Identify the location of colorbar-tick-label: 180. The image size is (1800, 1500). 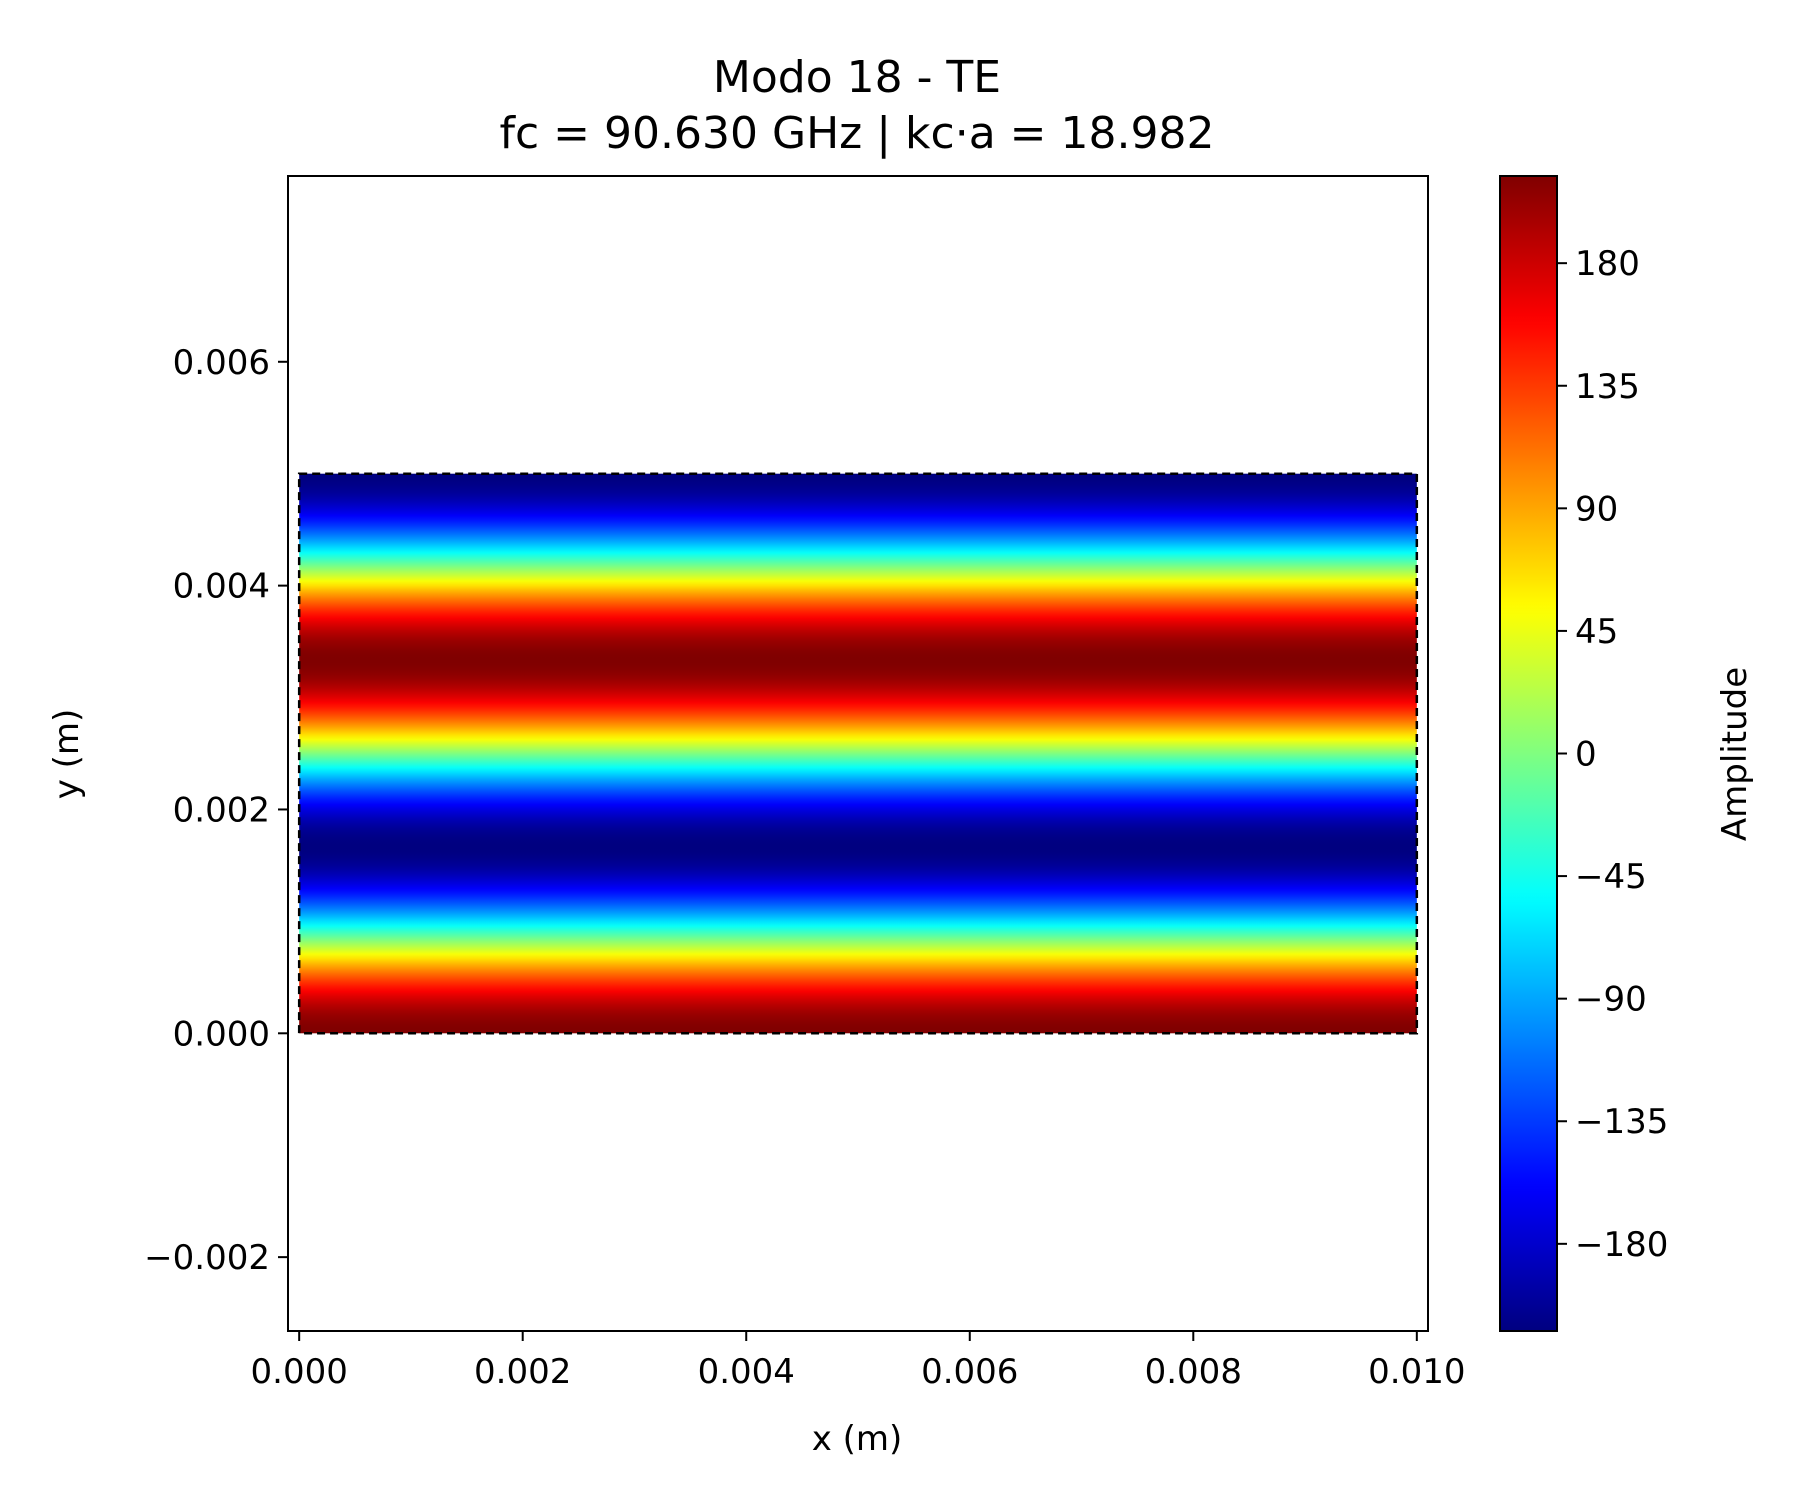
(1607, 264).